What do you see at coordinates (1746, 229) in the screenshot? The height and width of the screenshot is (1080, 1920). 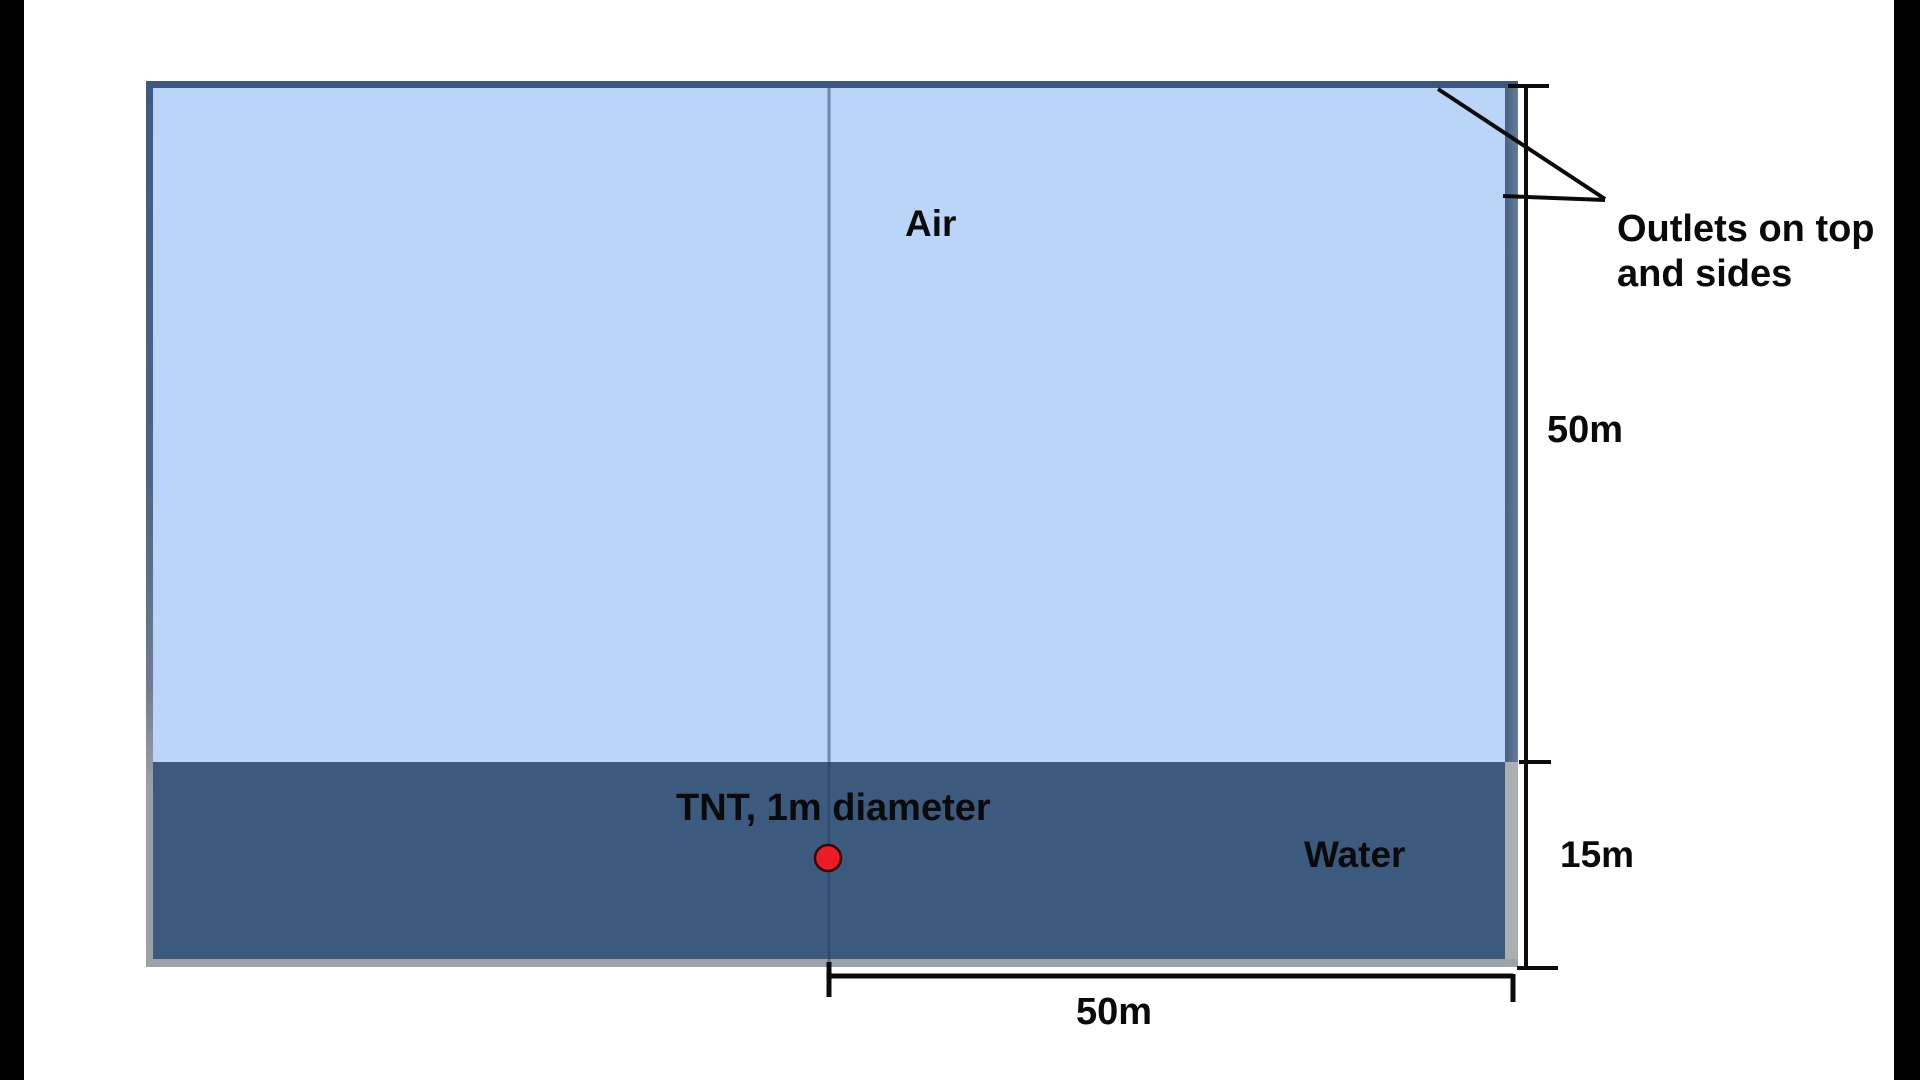 I see `outlets-annotation-line1: Outlets on top` at bounding box center [1746, 229].